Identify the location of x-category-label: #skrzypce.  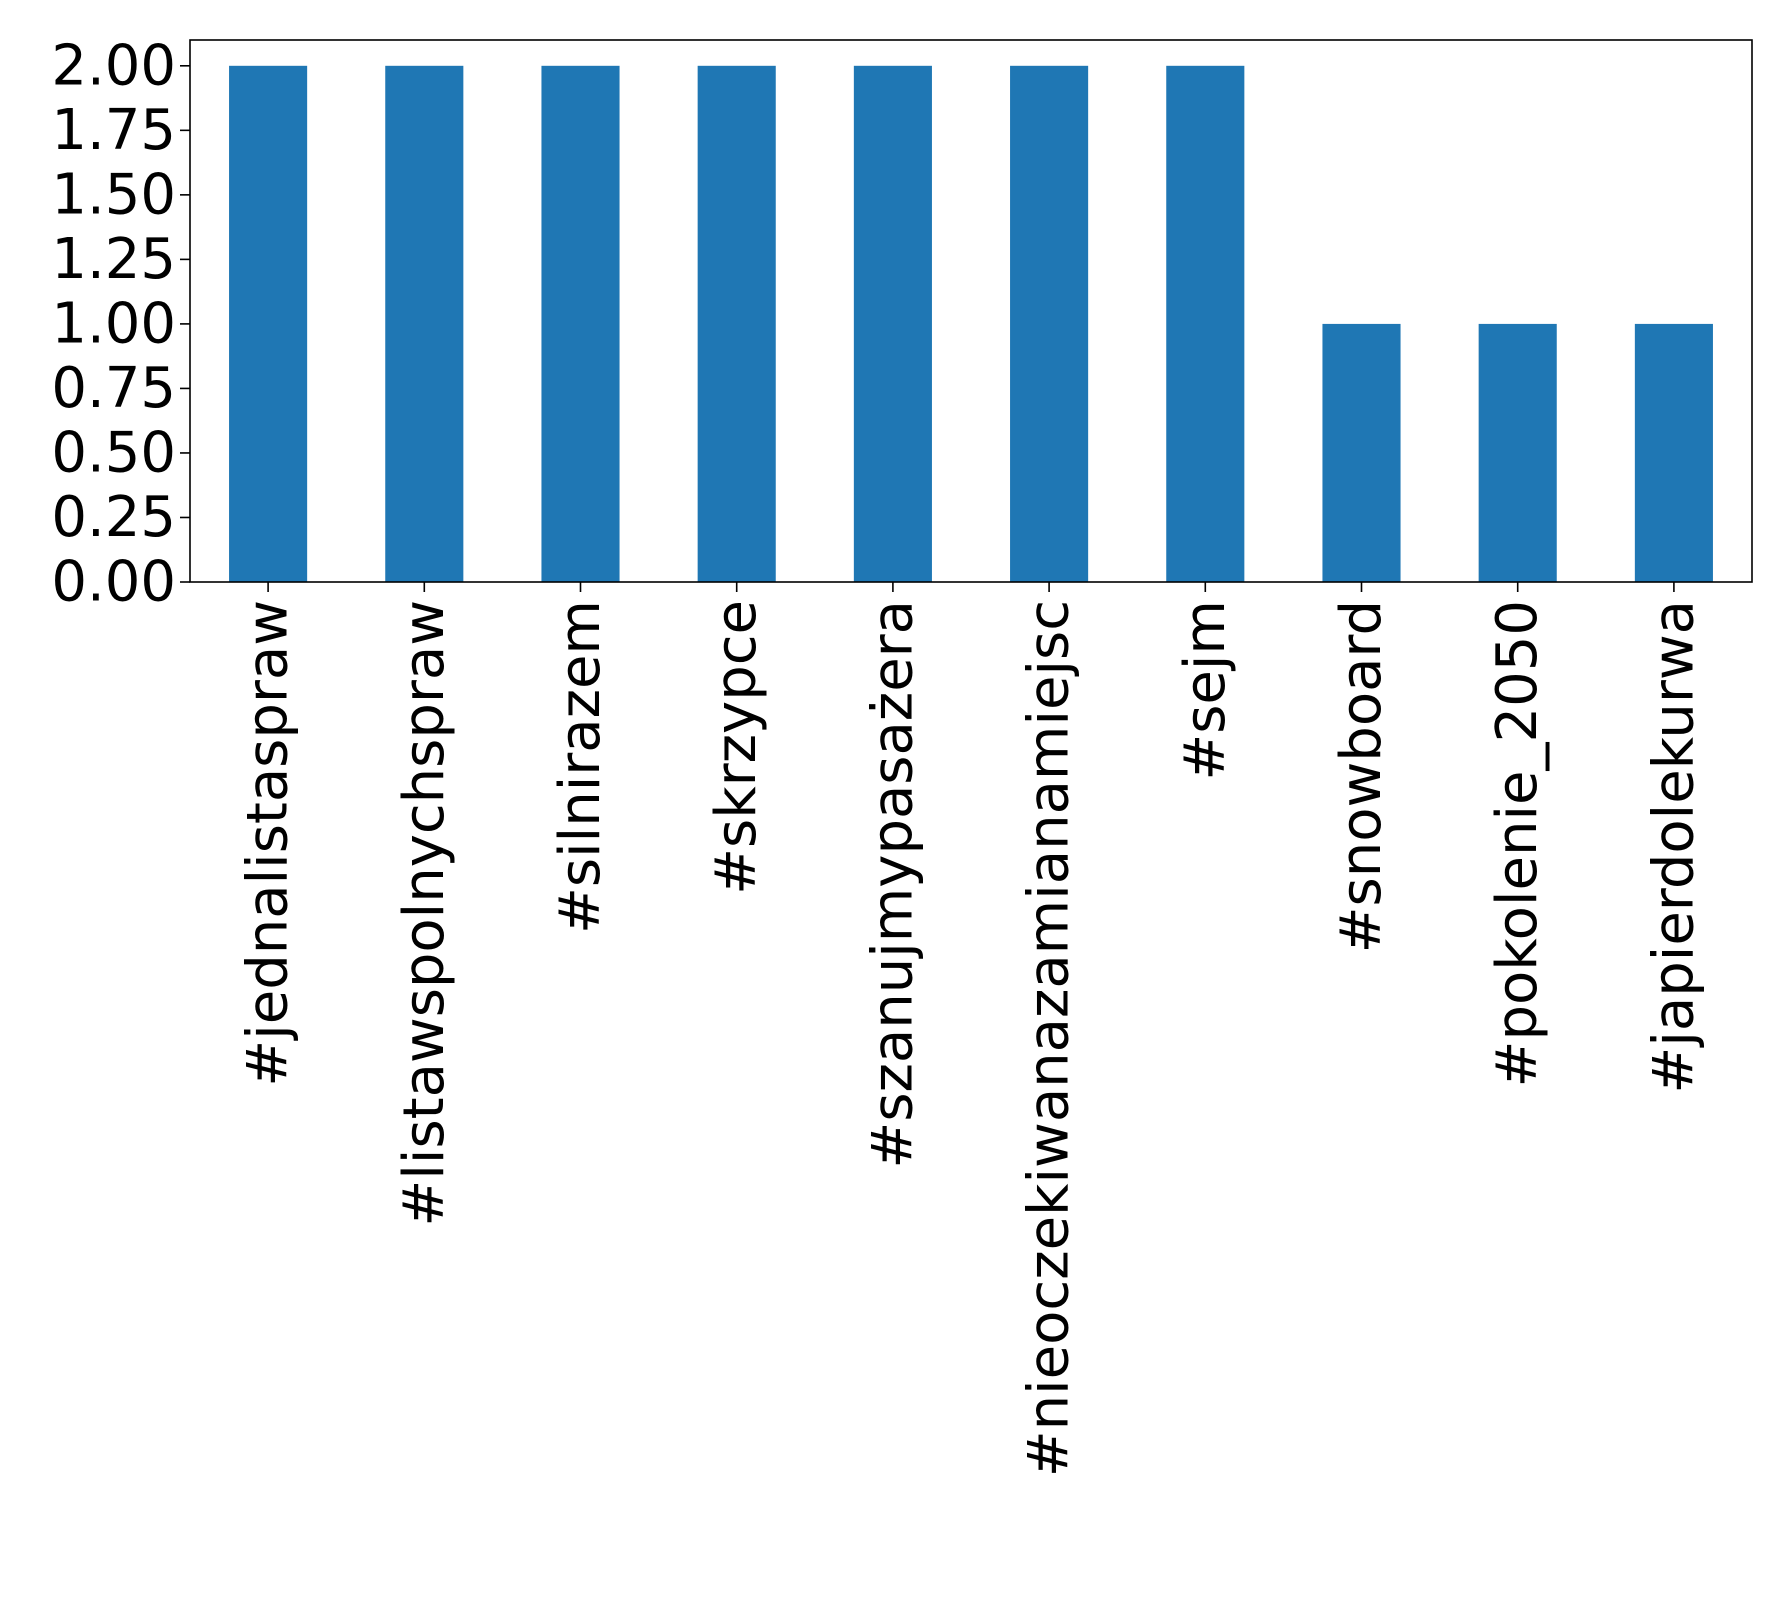
(736, 747).